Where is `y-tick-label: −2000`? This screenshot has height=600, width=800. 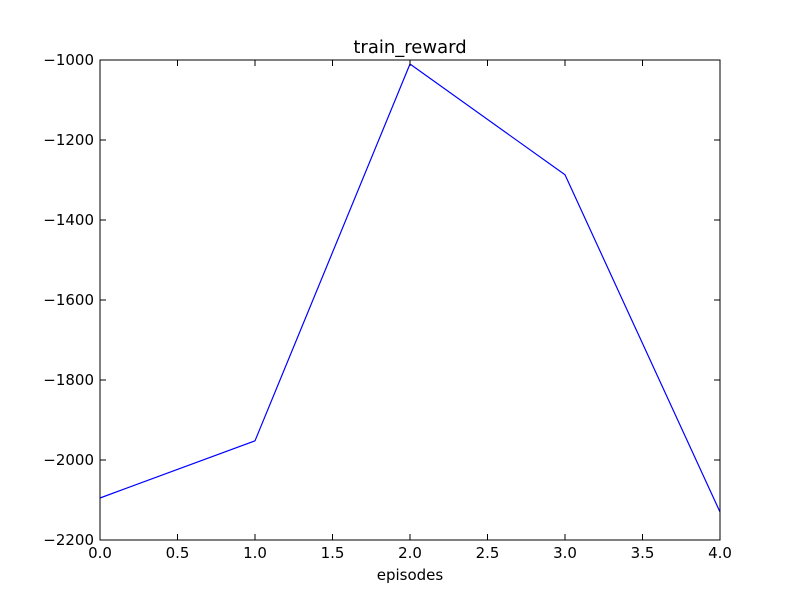 y-tick-label: −2000 is located at coordinates (68, 460).